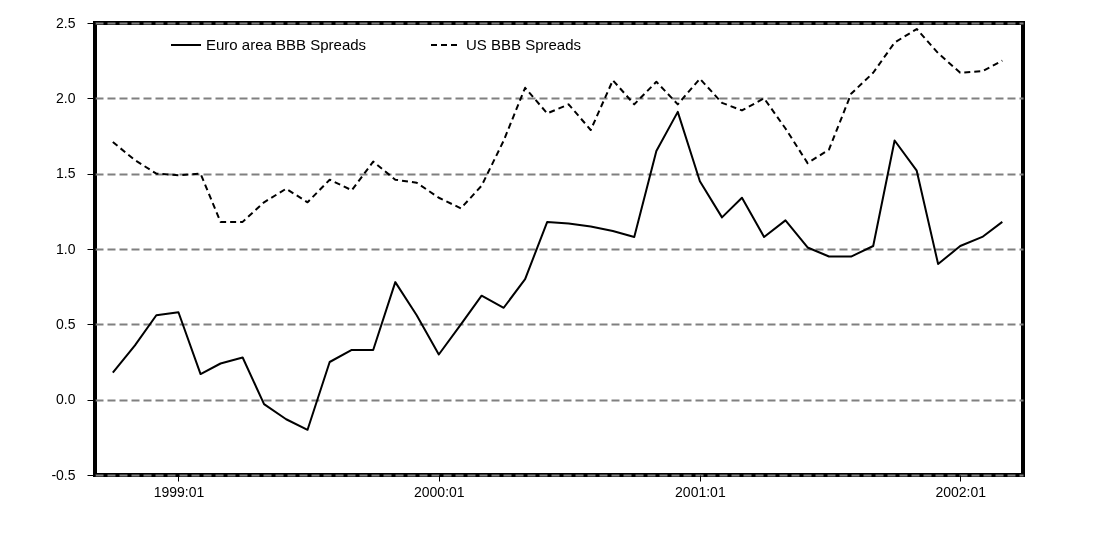  Describe the element at coordinates (63, 474) in the screenshot. I see `y-tick-label: -0.5` at that location.